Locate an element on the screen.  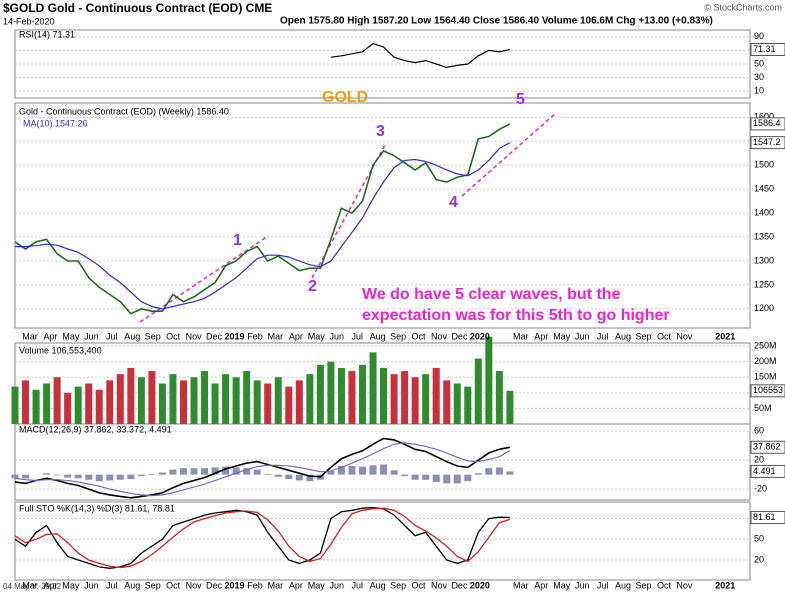
y-tick-label: 50 is located at coordinates (759, 63).